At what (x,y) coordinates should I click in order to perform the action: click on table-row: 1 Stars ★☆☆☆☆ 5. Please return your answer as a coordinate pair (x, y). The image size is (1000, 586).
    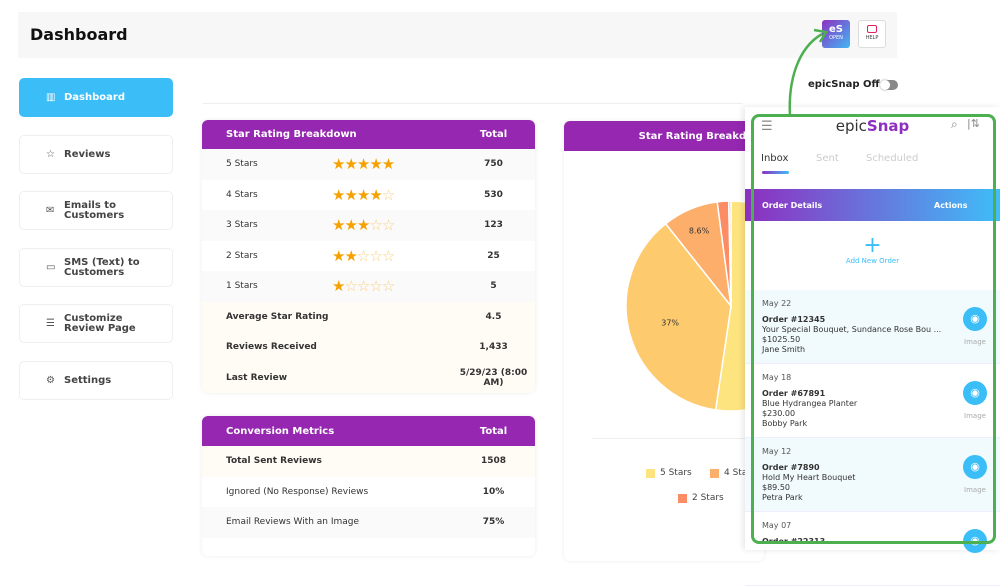
    Looking at the image, I should click on (368, 286).